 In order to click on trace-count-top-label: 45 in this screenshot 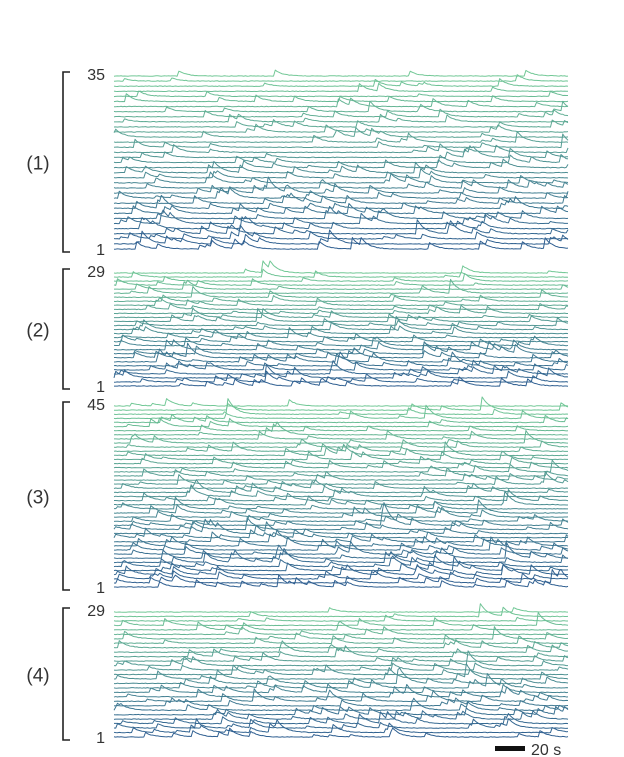, I will do `click(96, 405)`.